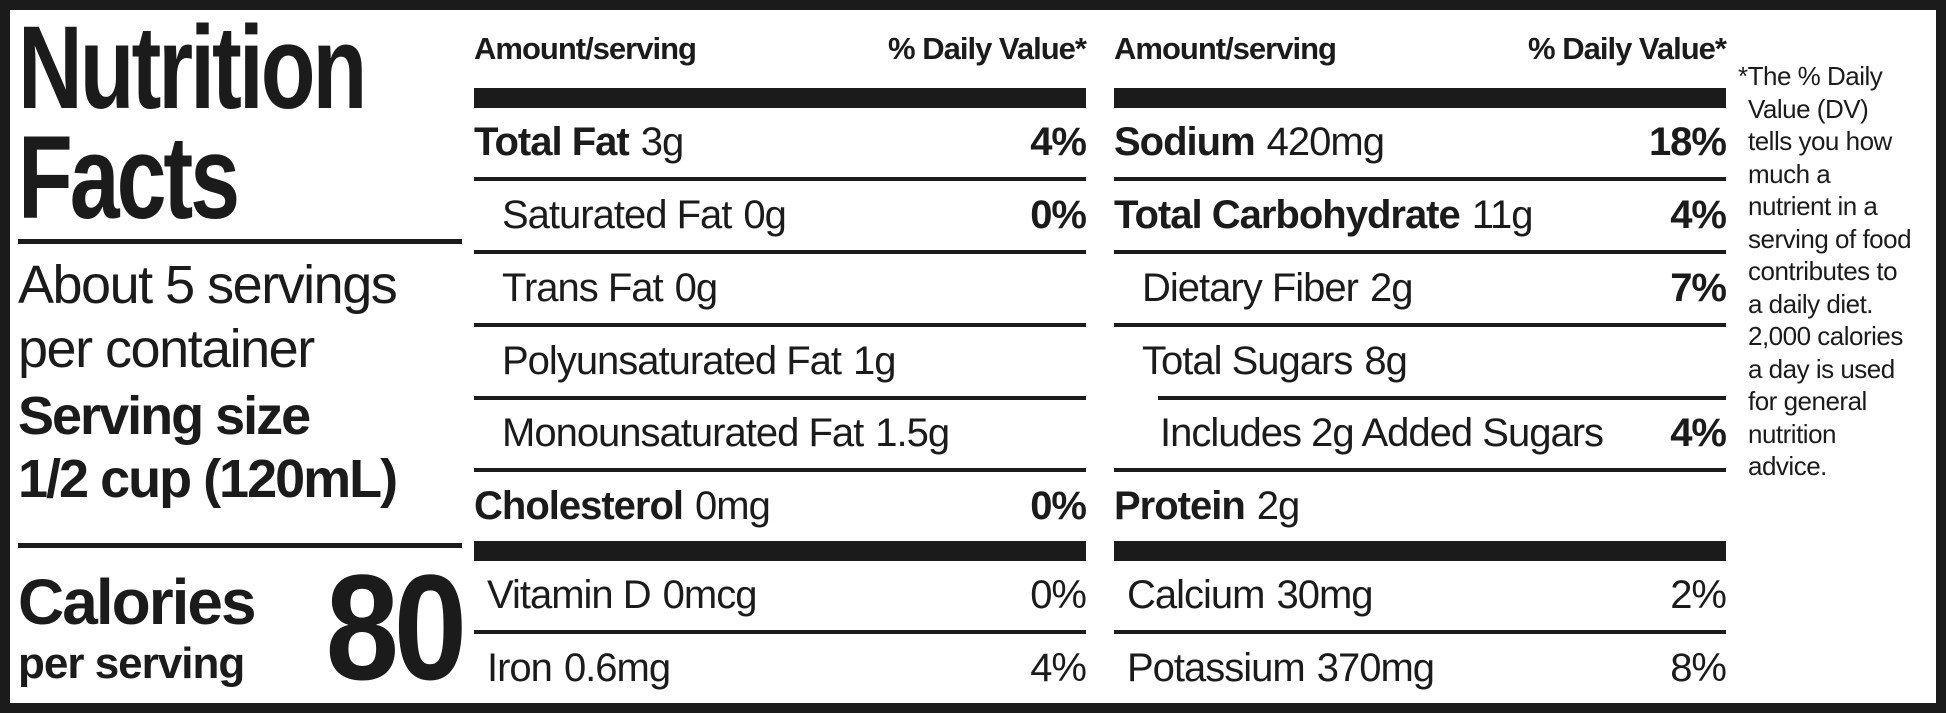  Describe the element at coordinates (912, 433) in the screenshot. I see `nutrient-amount: 1.5g` at that location.